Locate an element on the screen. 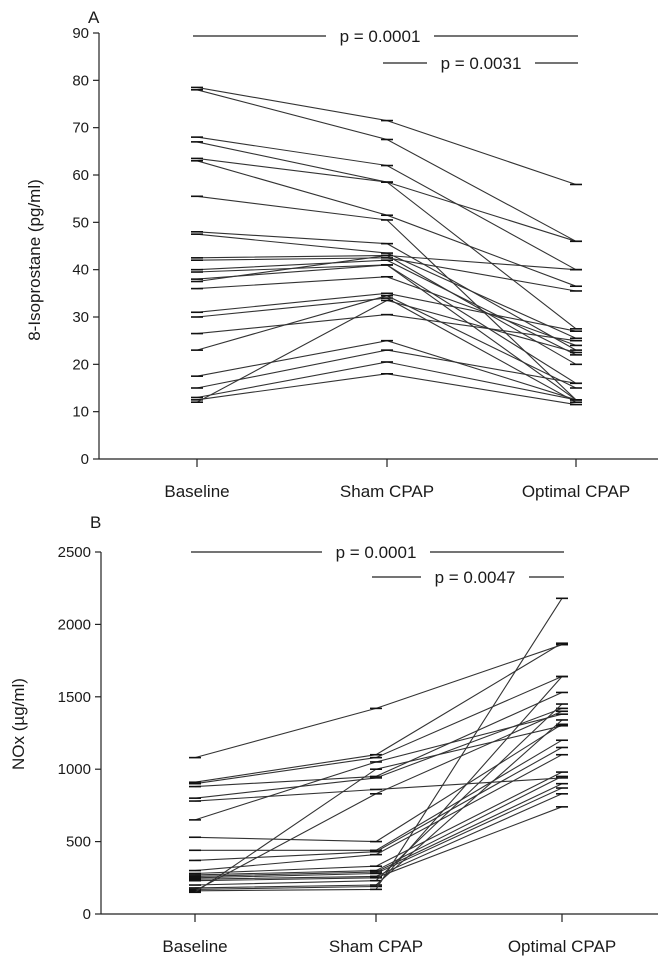 The height and width of the screenshot is (958, 662). panel-a-label: A is located at coordinates (94, 17).